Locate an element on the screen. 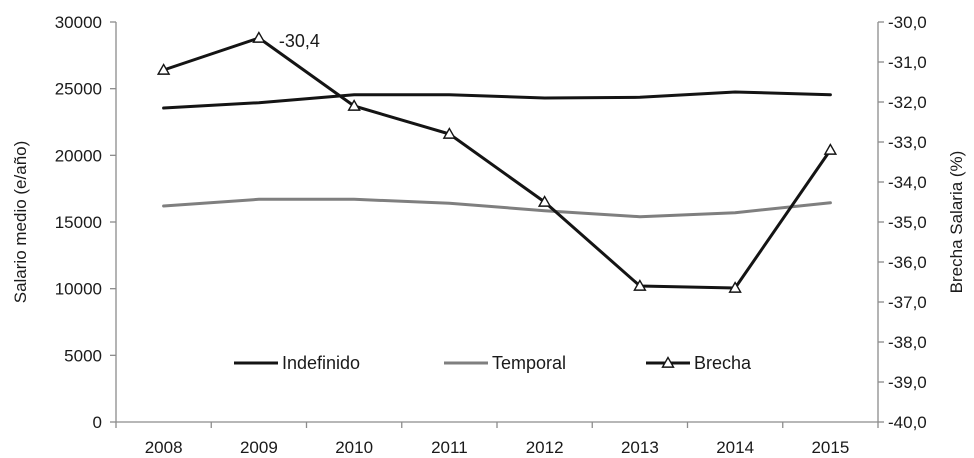 The image size is (974, 458). right-y-tick-label: -39,0 is located at coordinates (907, 382).